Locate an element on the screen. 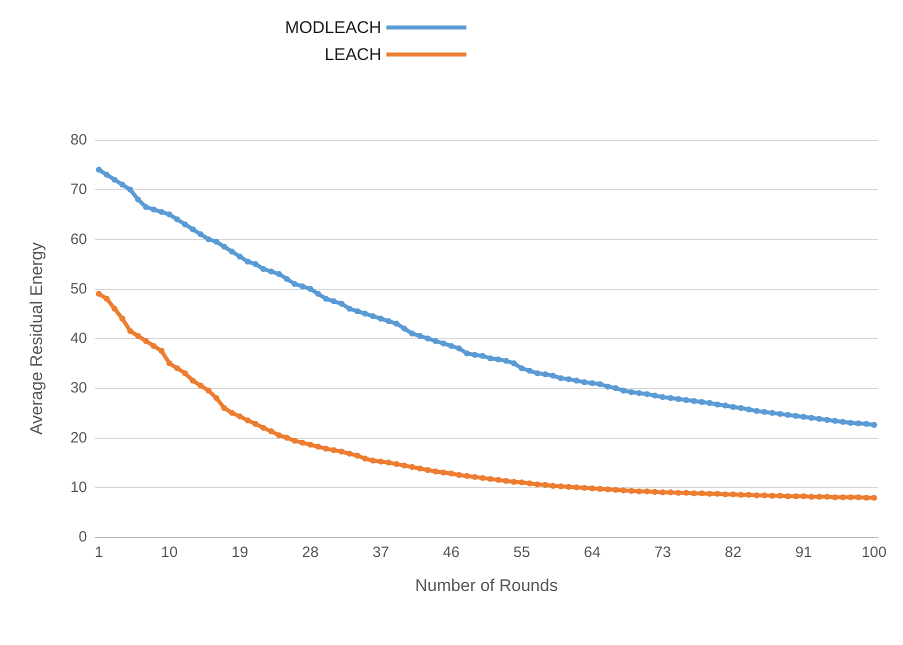  x-tick-label: 28 is located at coordinates (310, 552).